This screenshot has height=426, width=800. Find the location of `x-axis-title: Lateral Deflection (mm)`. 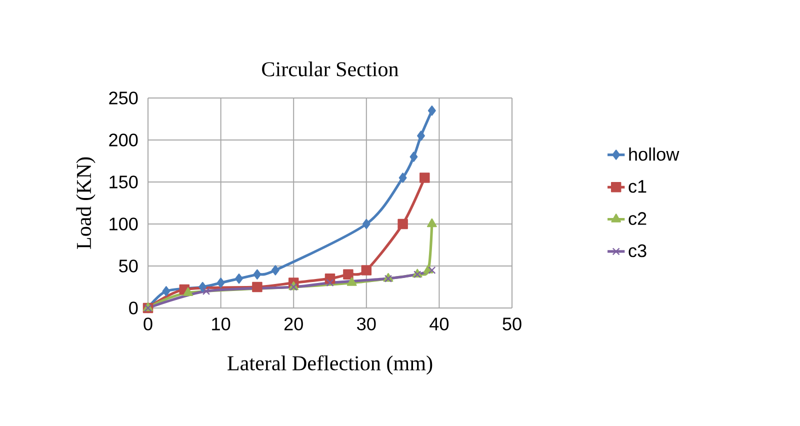

x-axis-title: Lateral Deflection (mm) is located at coordinates (330, 365).